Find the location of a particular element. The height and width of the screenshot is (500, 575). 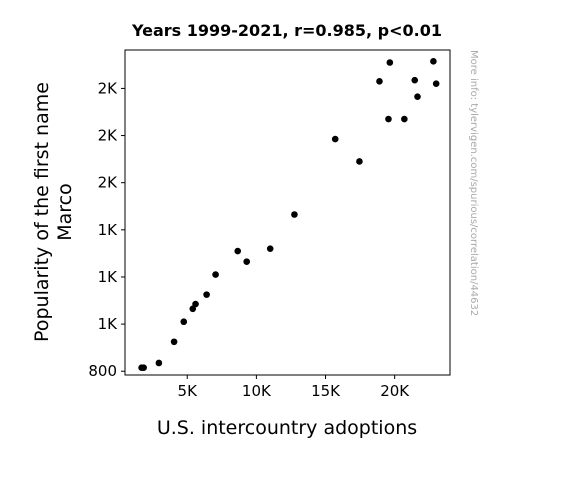

y-tick-label: 800 is located at coordinates (102, 371).